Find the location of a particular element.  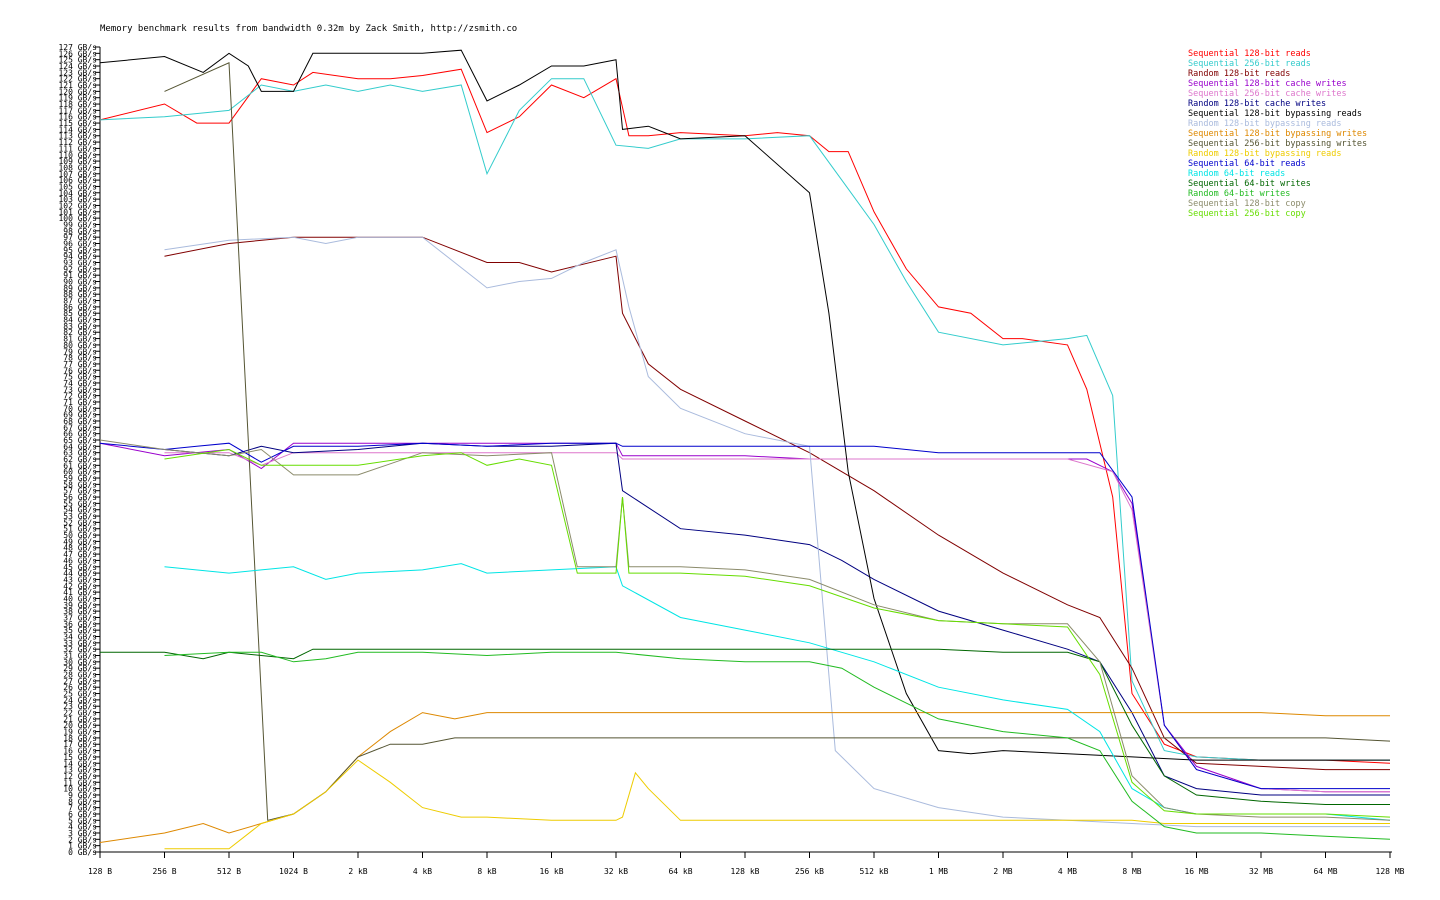

y-tick-label: 58 GB/s is located at coordinates (80, 484).